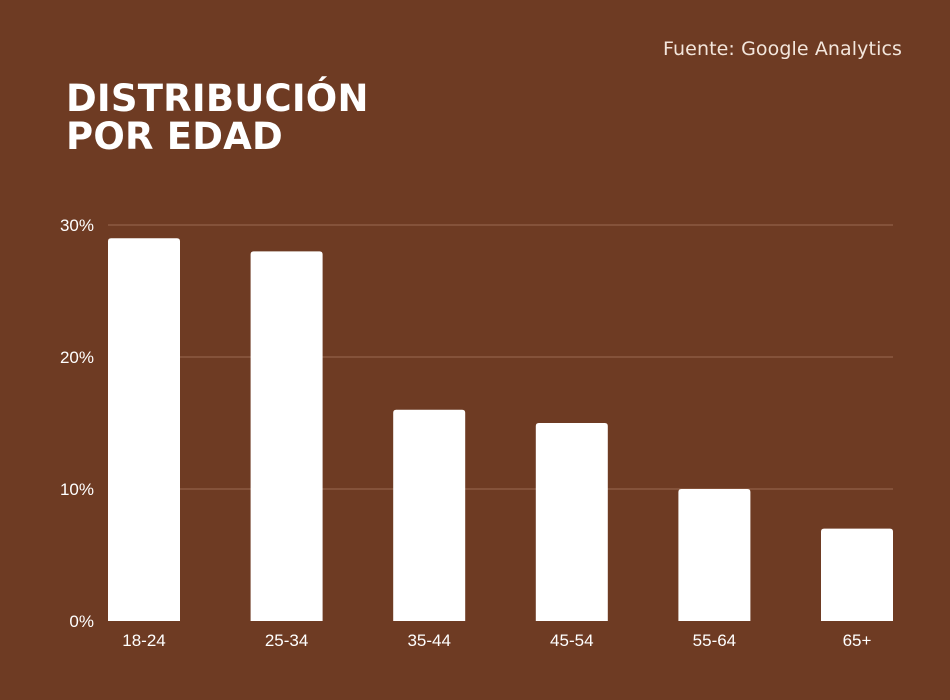  I want to click on chart-title-line-2: POR EDAD, so click(174, 136).